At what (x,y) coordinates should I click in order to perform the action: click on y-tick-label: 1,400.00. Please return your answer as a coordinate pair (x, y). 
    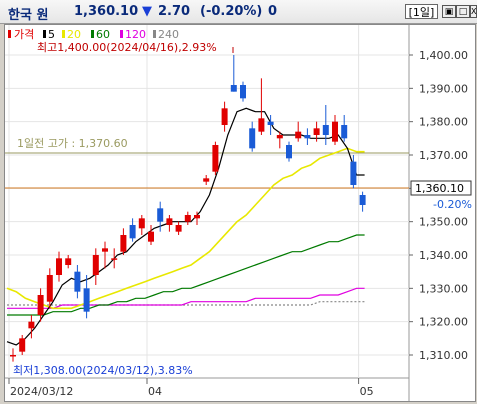
    Looking at the image, I should click on (443, 55).